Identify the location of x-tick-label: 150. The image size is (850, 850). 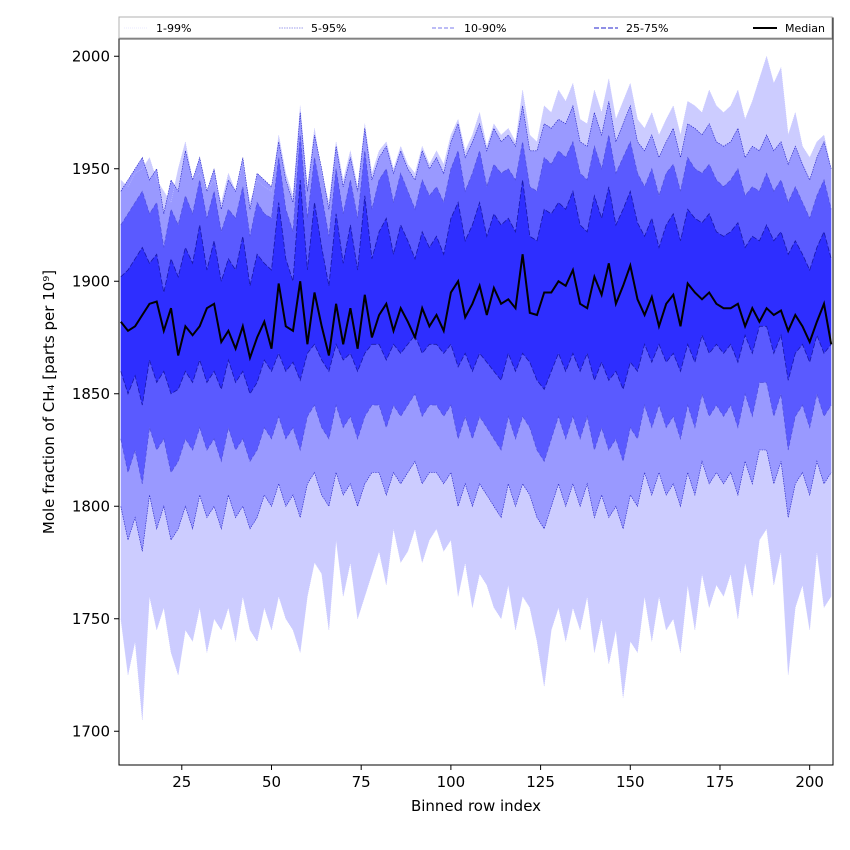
(630, 782).